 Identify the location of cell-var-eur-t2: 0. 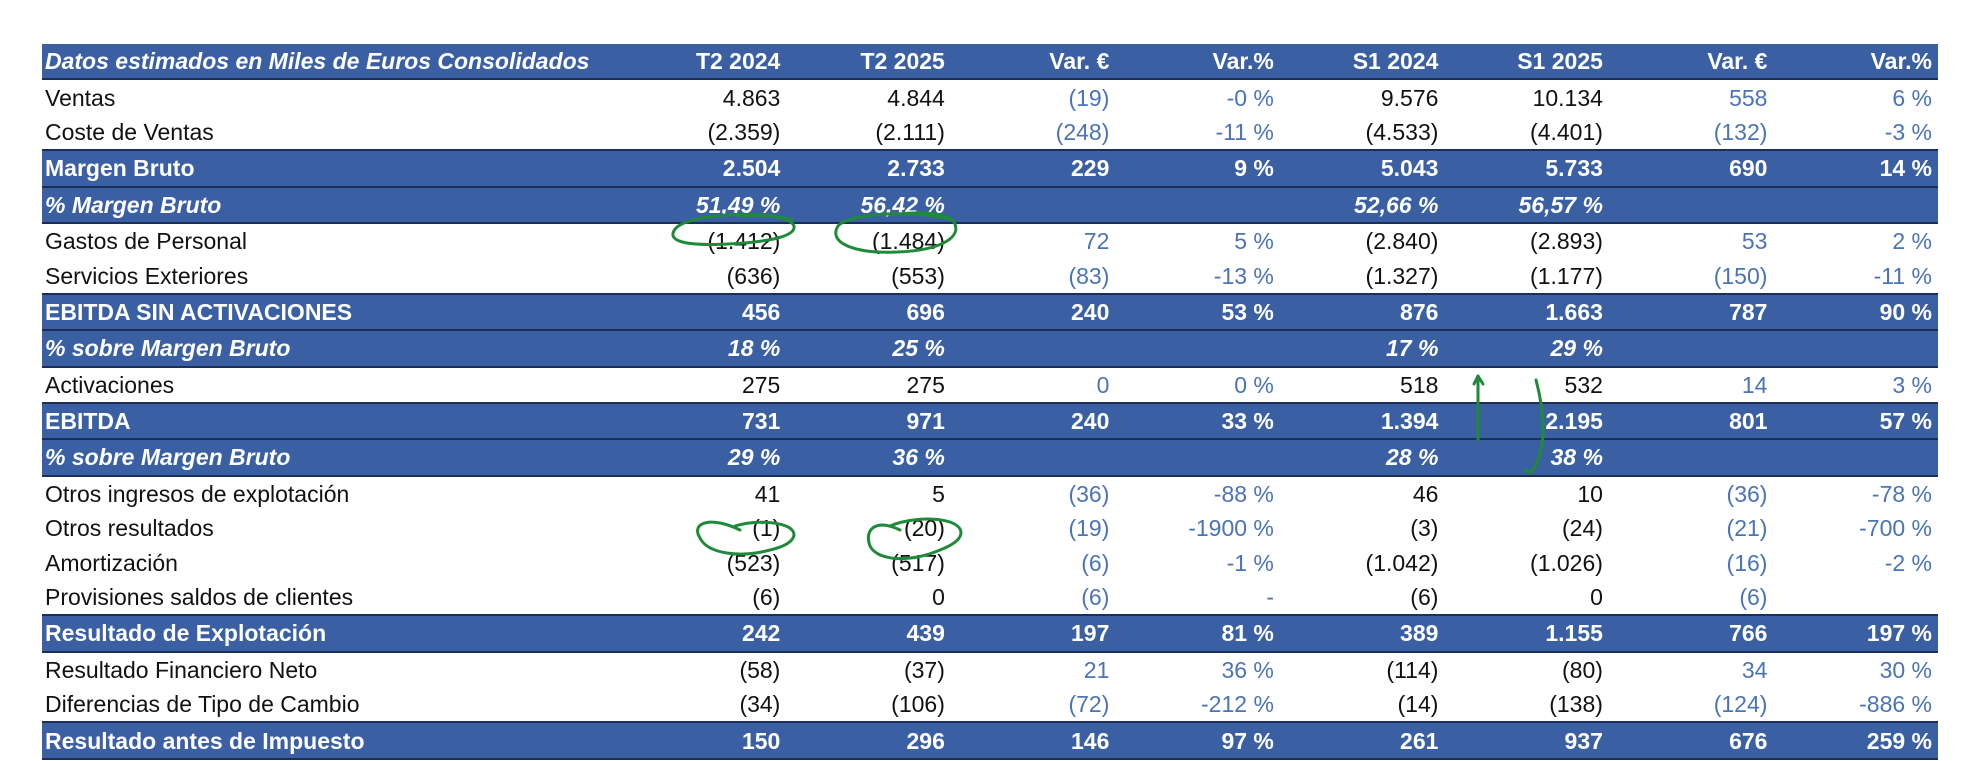
(1033, 384).